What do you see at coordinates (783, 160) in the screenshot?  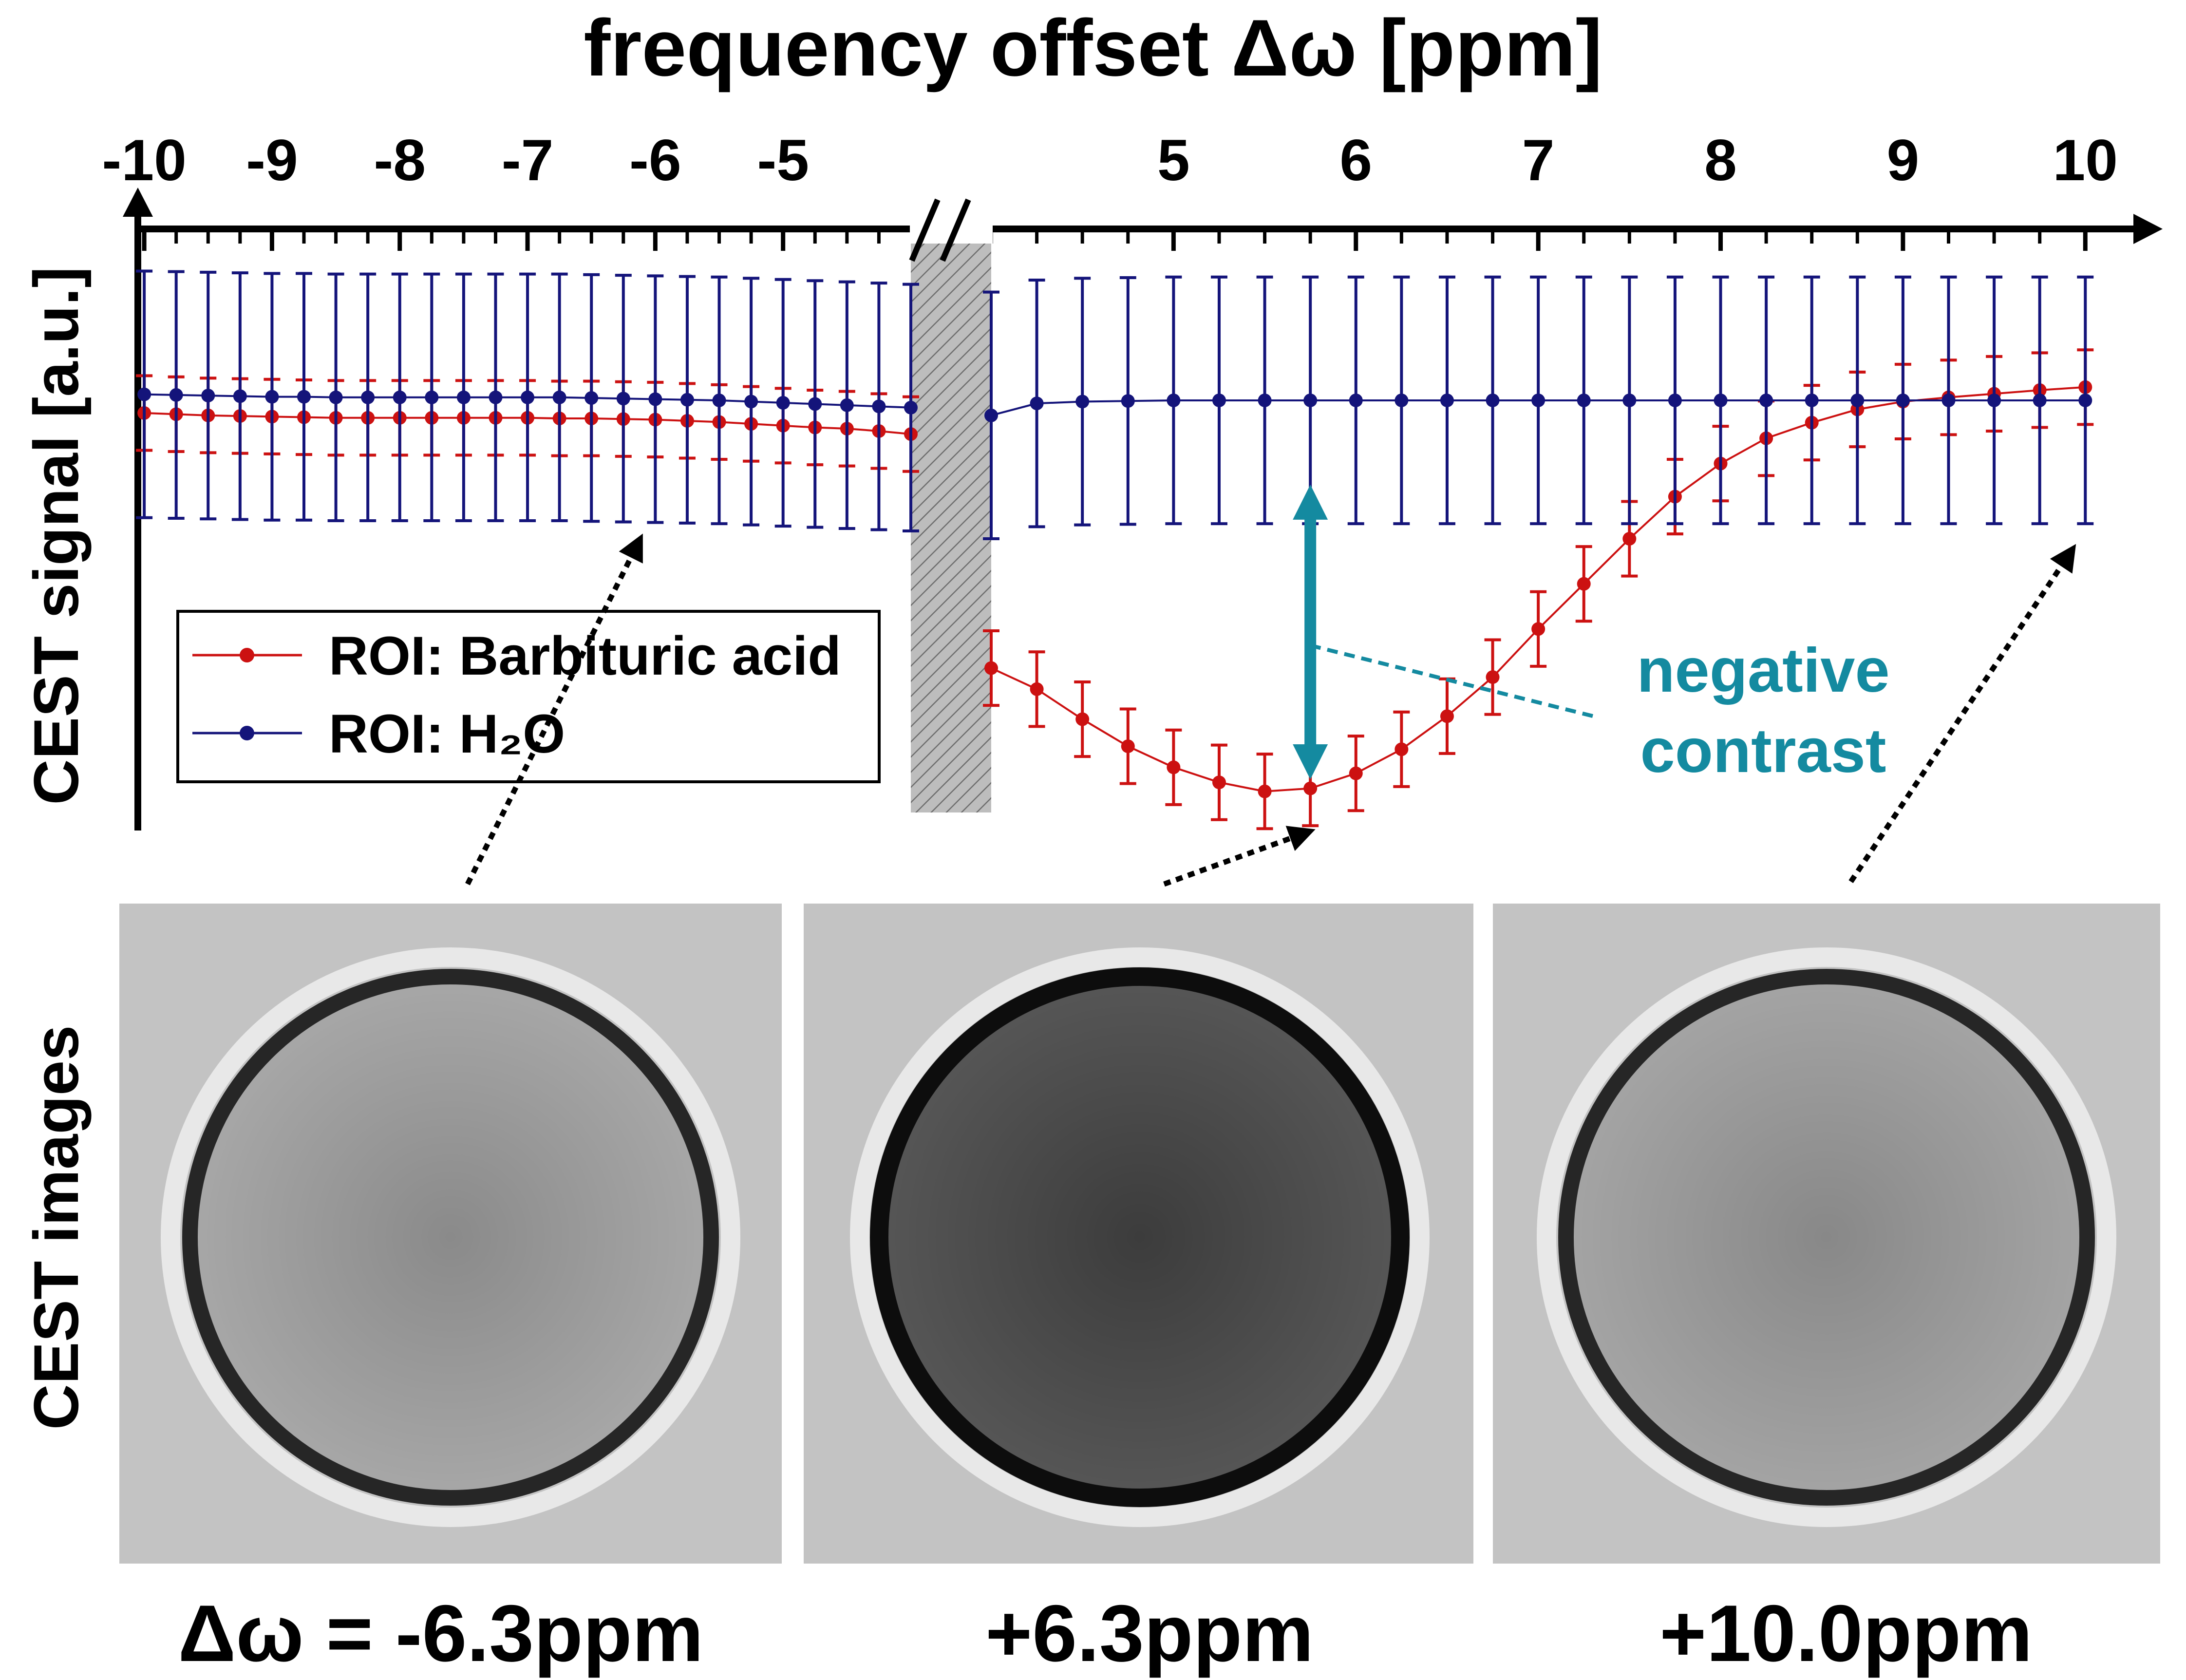 I see `x-tick-label: -5` at bounding box center [783, 160].